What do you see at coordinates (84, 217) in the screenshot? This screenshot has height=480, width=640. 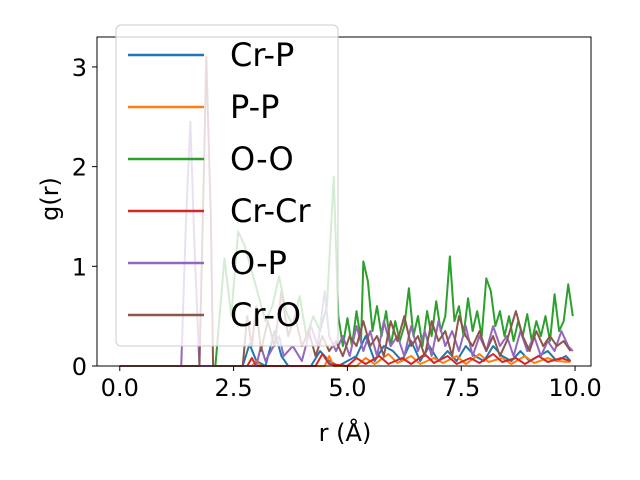 I see `y-axis-ticks: 0 1 2 3` at bounding box center [84, 217].